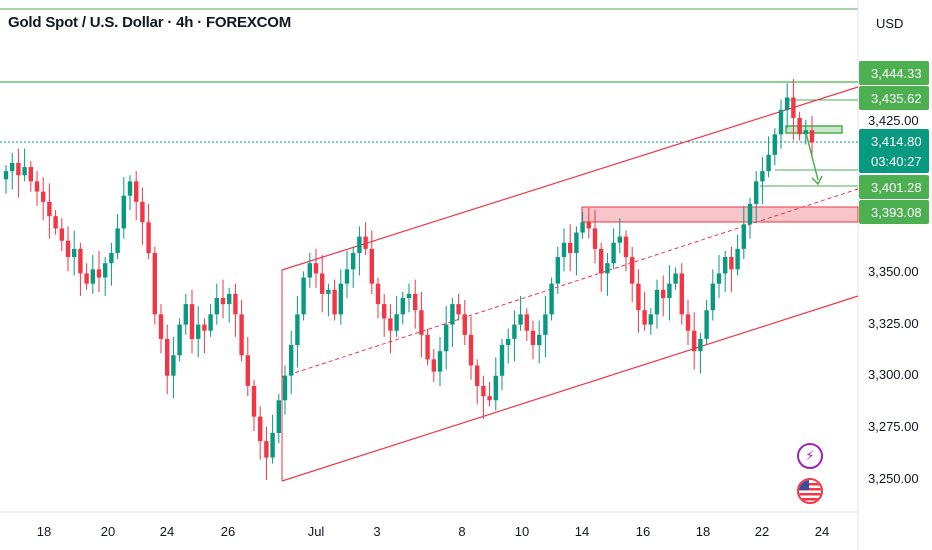 This screenshot has width=932, height=550. I want to click on us-flag-icon, so click(810, 491).